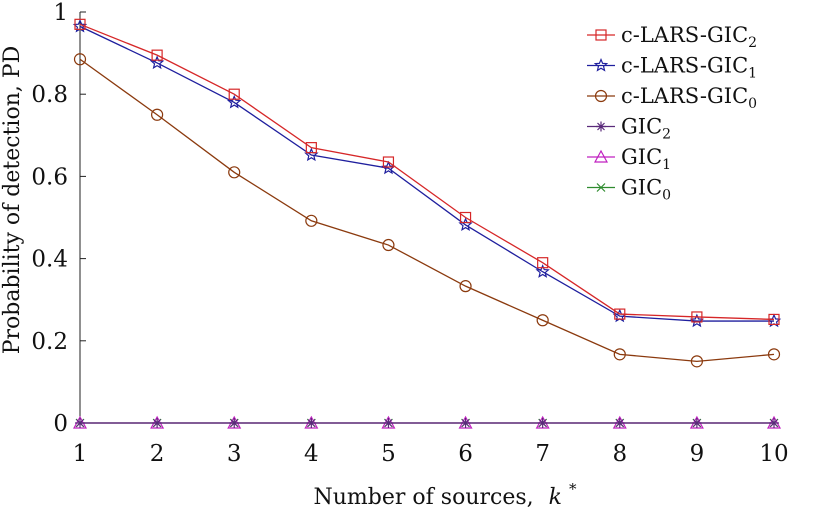 This screenshot has height=513, width=814. What do you see at coordinates (689, 37) in the screenshot?
I see `legend-label: c-LARS-GIC2` at bounding box center [689, 37].